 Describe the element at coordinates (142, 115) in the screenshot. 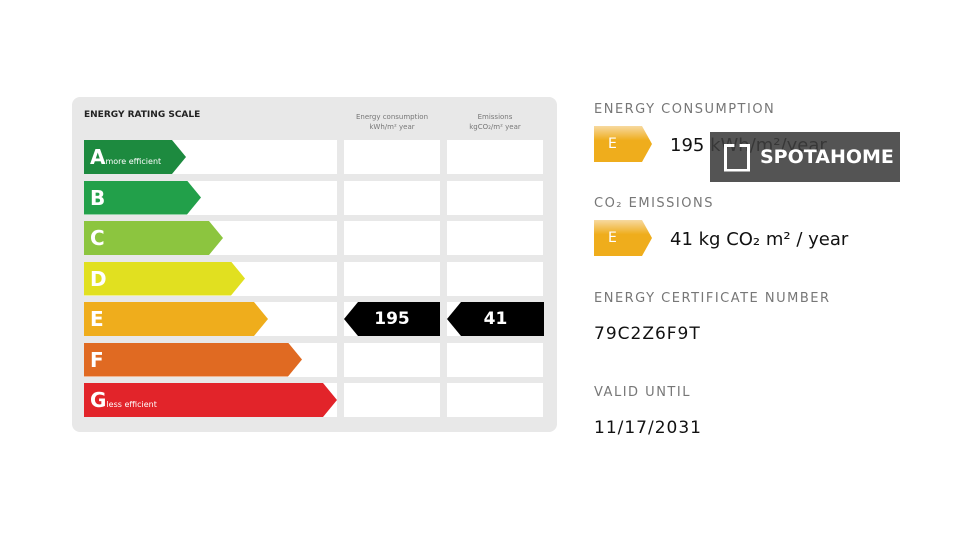

I see `scale-title: ENERGY RATING SCALE` at that location.